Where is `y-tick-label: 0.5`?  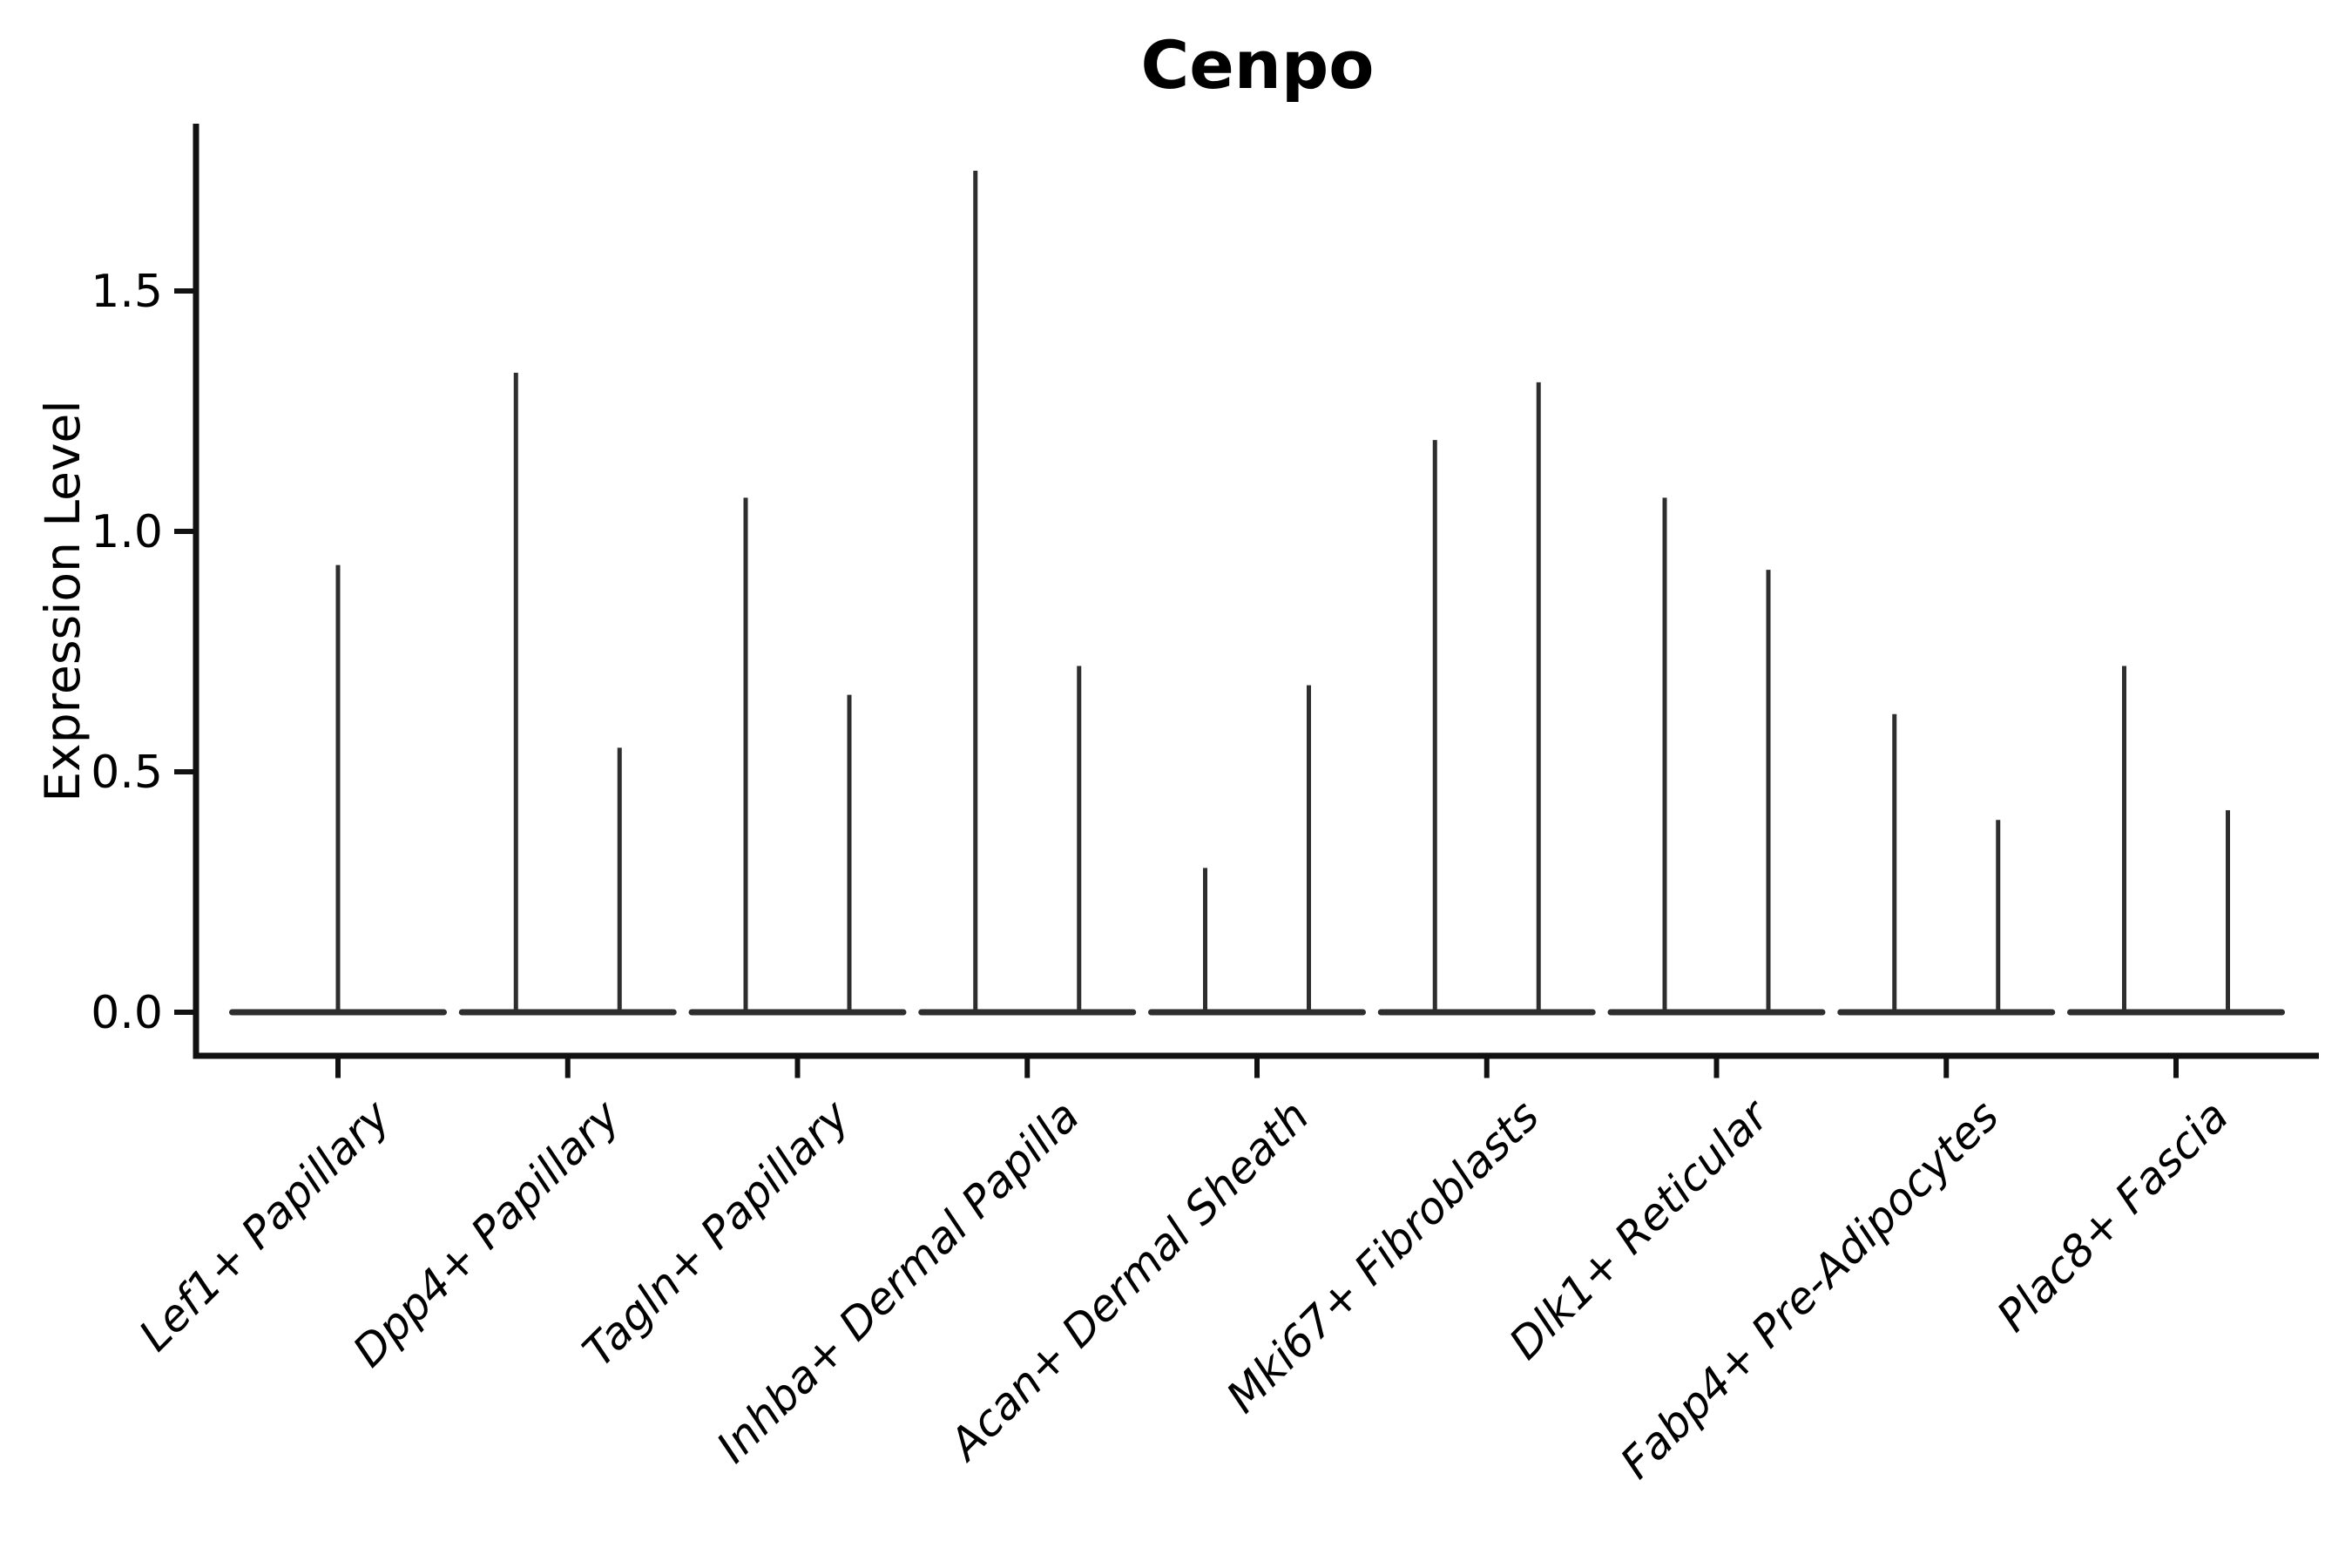 y-tick-label: 0.5 is located at coordinates (127, 773).